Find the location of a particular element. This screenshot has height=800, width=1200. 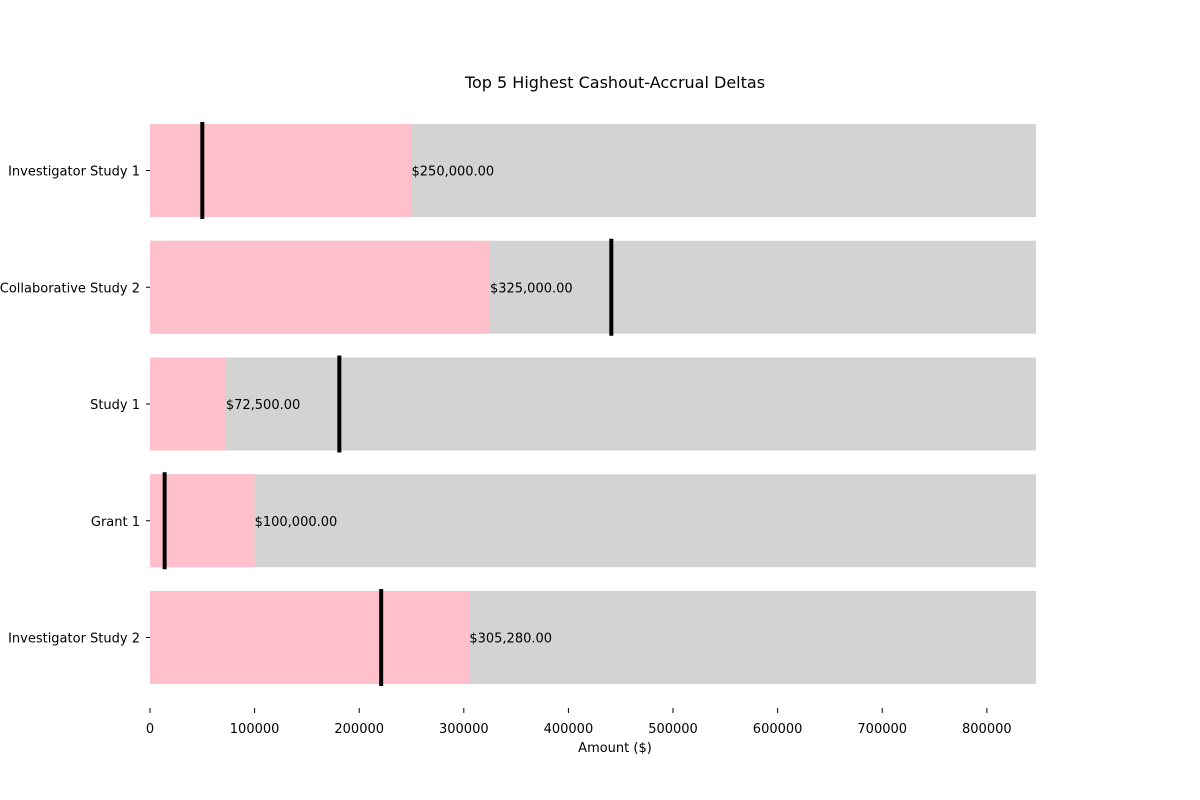

data-label: $250,000.00 is located at coordinates (453, 172).